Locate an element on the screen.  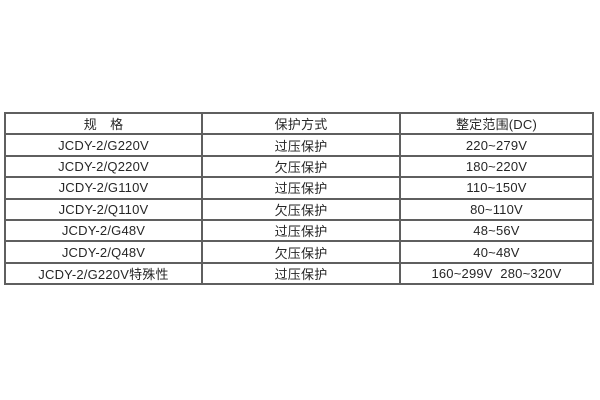
range-cell: 80~110V is located at coordinates (496, 209).